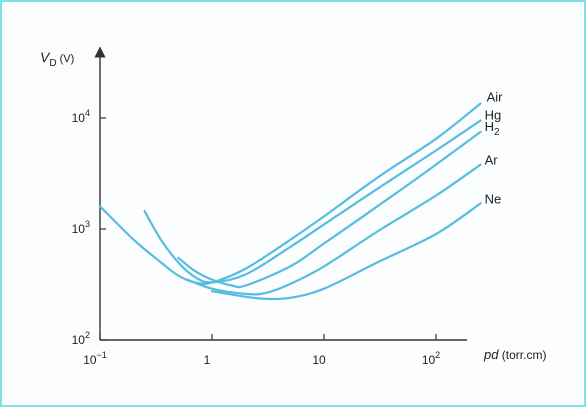 This screenshot has width=586, height=407. Describe the element at coordinates (57, 59) in the screenshot. I see `y-axis-label: VD (V)` at that location.